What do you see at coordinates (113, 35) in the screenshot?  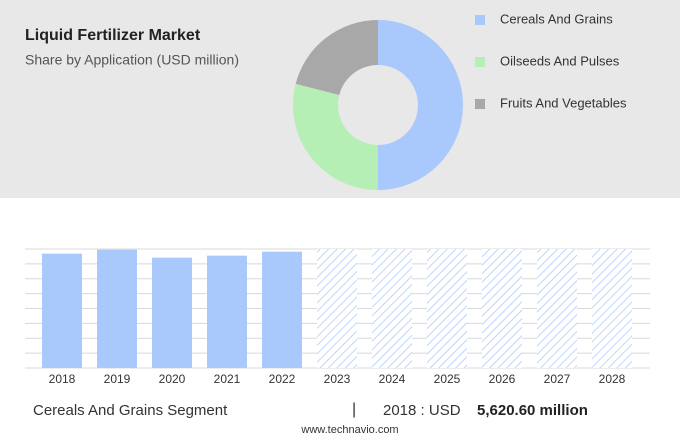 I see `chart-title: Liquid Fertilizer Market` at bounding box center [113, 35].